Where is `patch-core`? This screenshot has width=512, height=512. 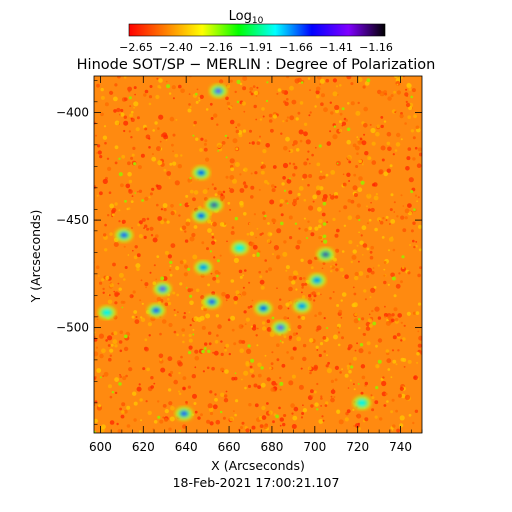
patch-core is located at coordinates (212, 302).